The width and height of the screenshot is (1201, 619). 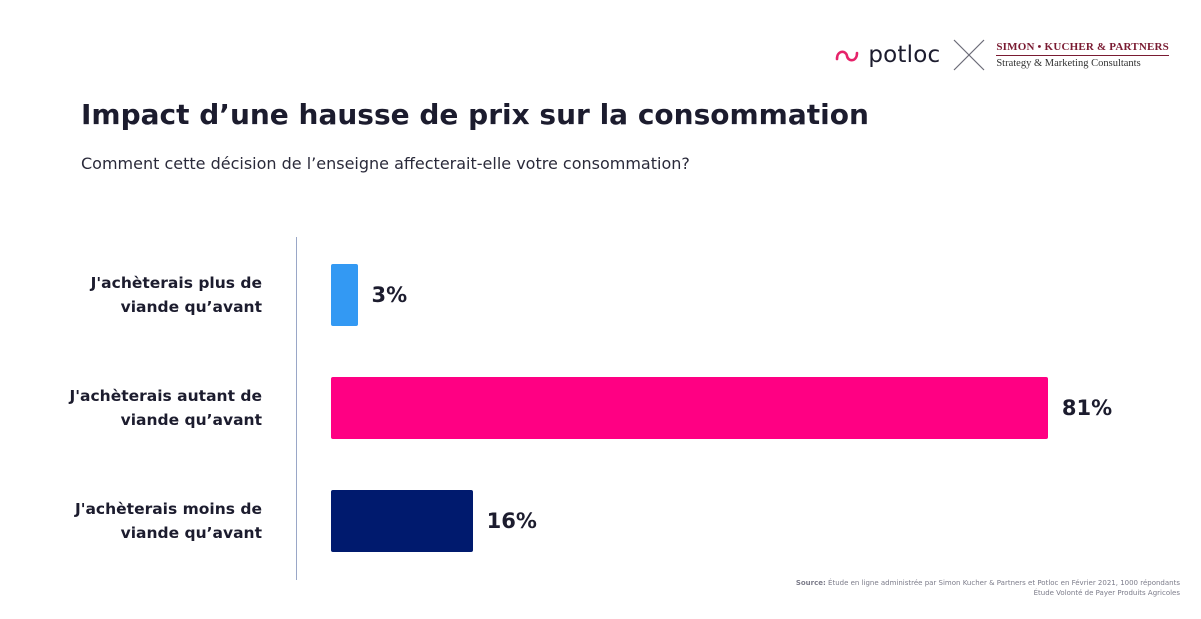 What do you see at coordinates (168, 509) in the screenshot?
I see `category-label-line: J'achèterais moins de` at bounding box center [168, 509].